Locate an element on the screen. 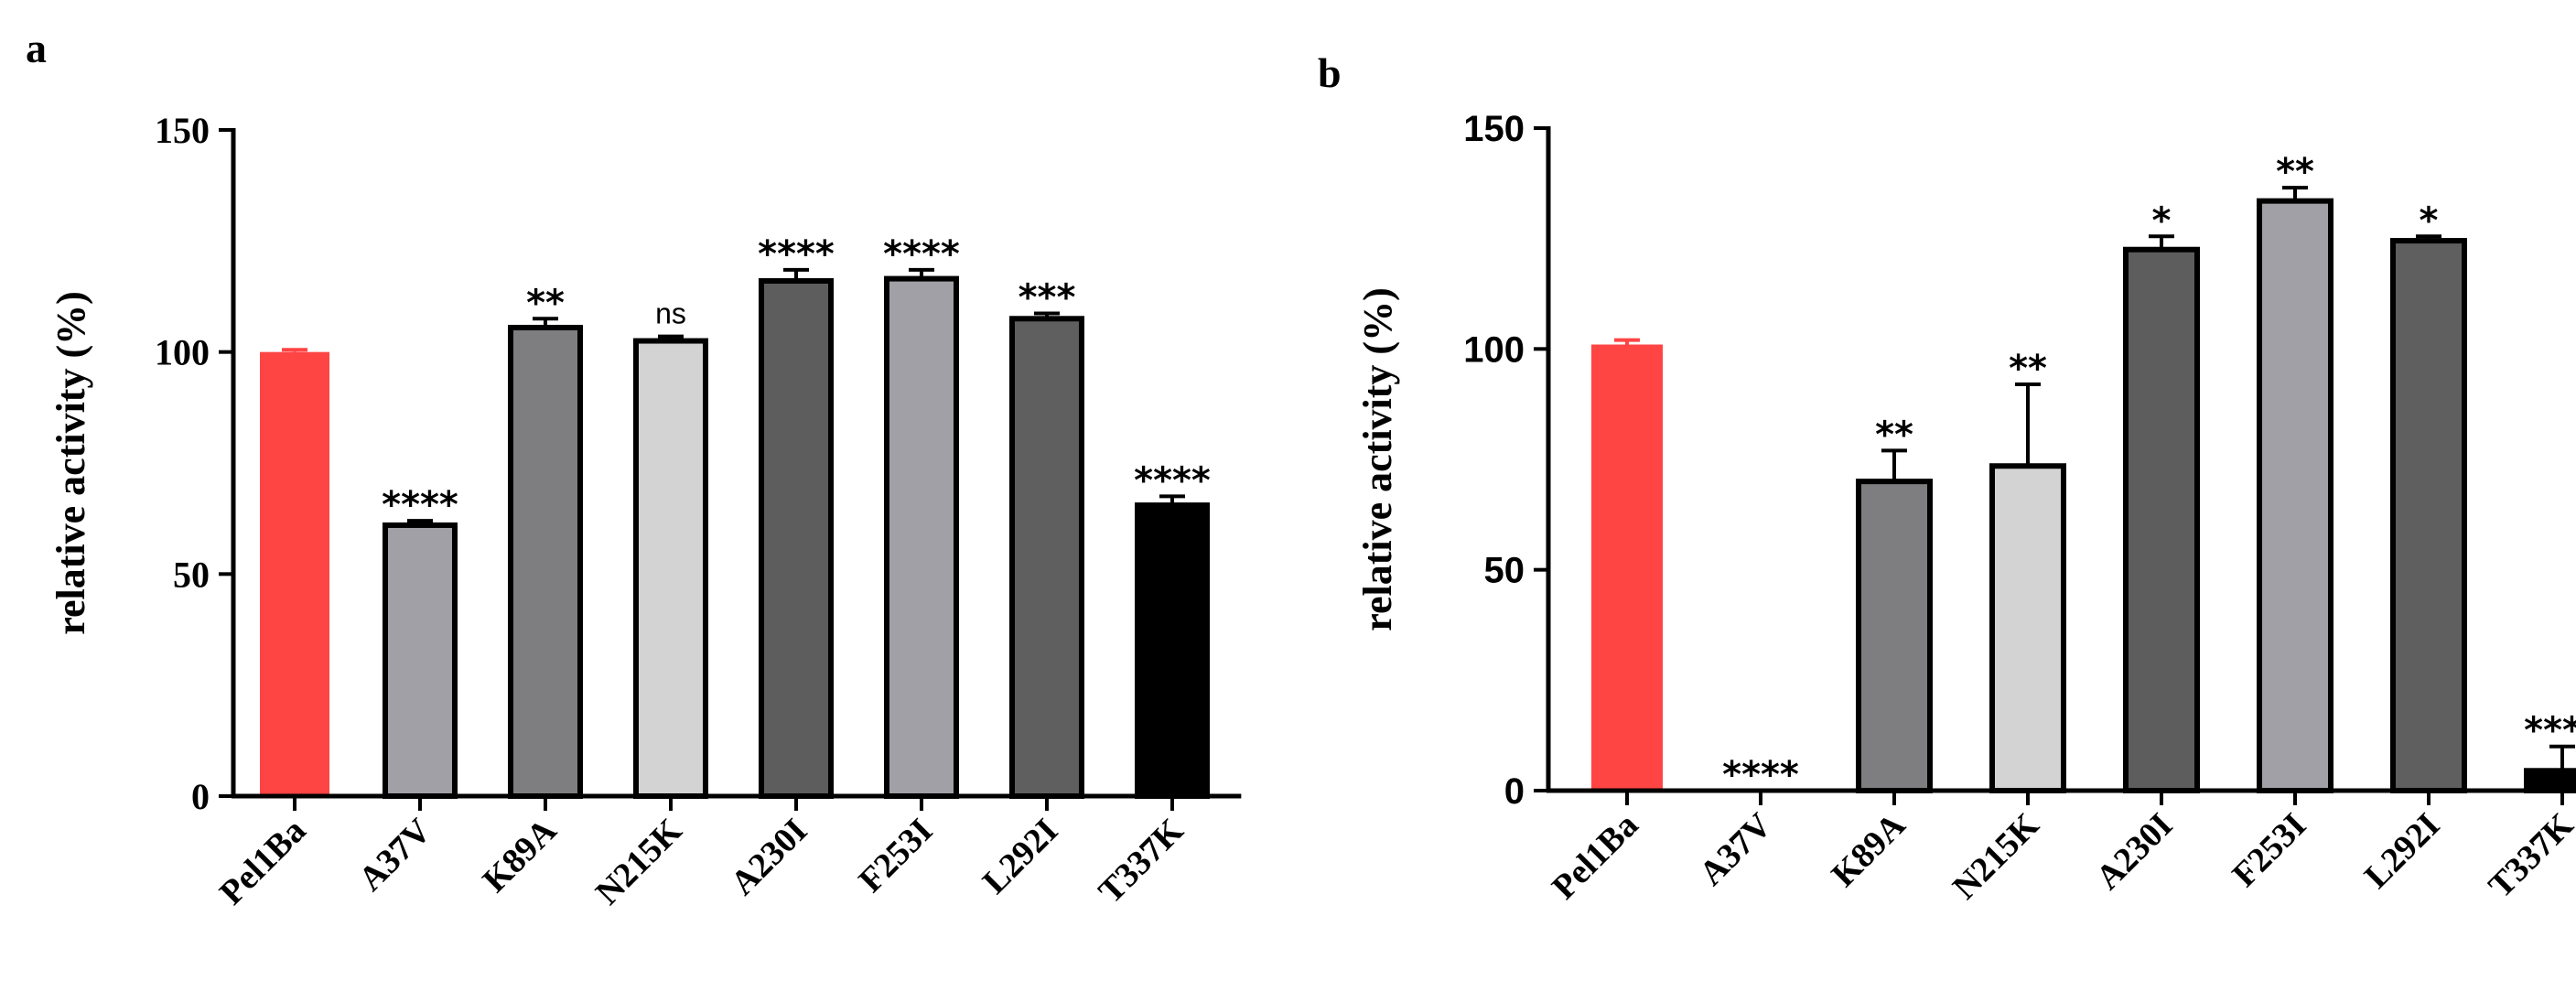 The height and width of the screenshot is (1002, 2576). significance-label-A37V: **** is located at coordinates (420, 505).